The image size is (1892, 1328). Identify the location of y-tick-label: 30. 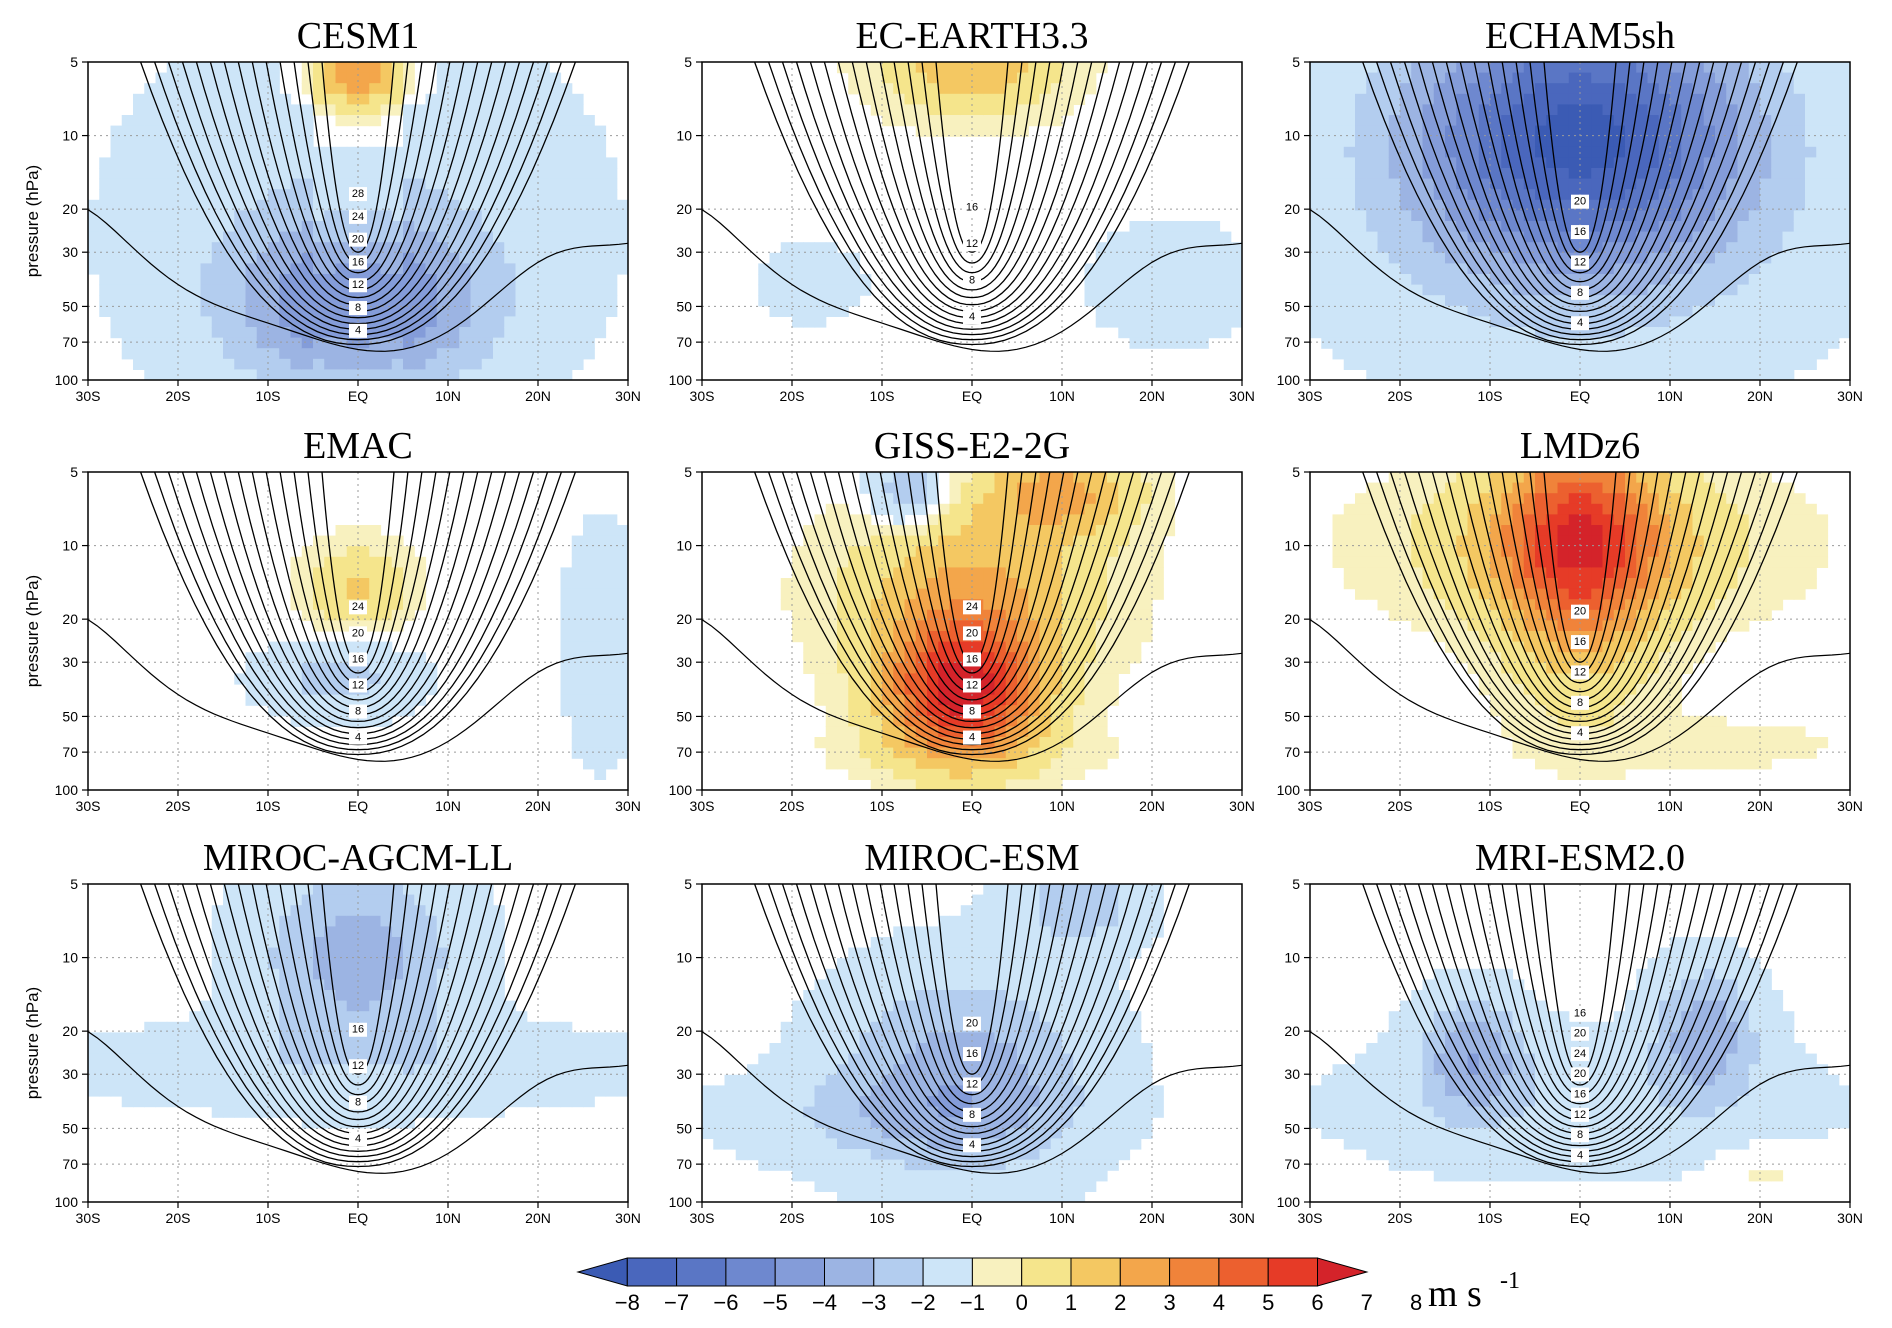
(684, 662).